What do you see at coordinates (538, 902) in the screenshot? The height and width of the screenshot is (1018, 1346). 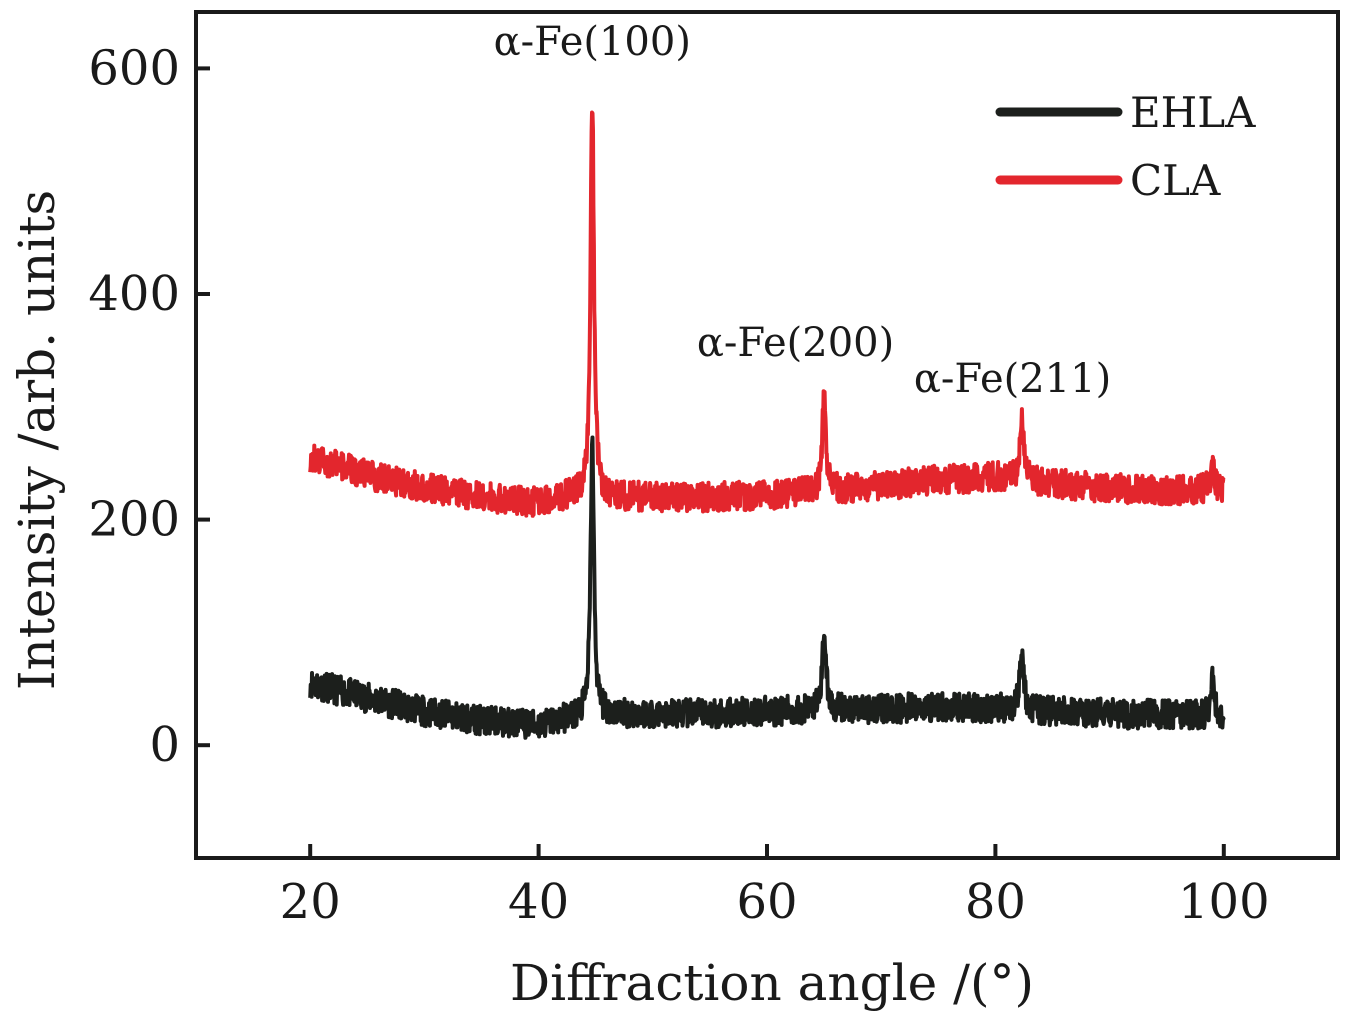 I see `x-tick-label: 40` at bounding box center [538, 902].